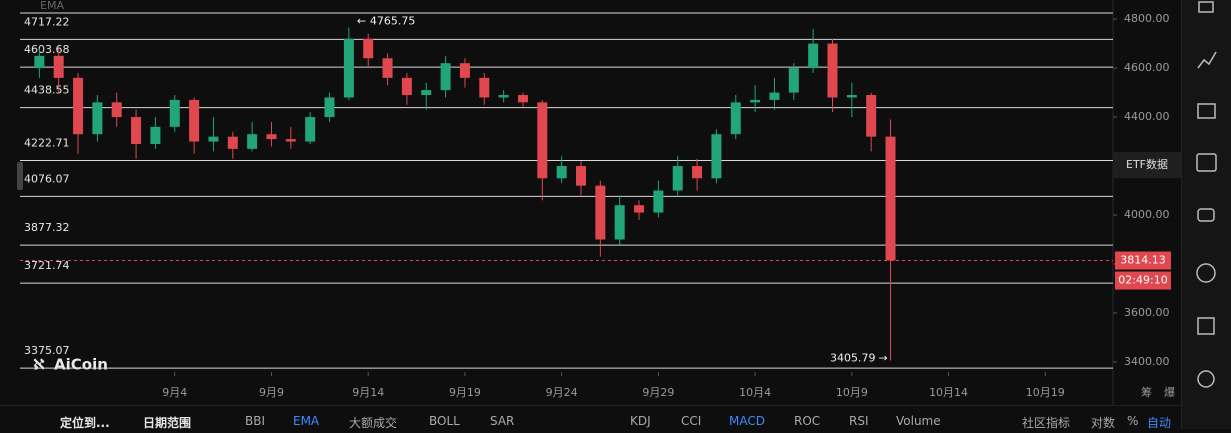  Describe the element at coordinates (373, 423) in the screenshot. I see `indicator-button: 大额成交` at that location.